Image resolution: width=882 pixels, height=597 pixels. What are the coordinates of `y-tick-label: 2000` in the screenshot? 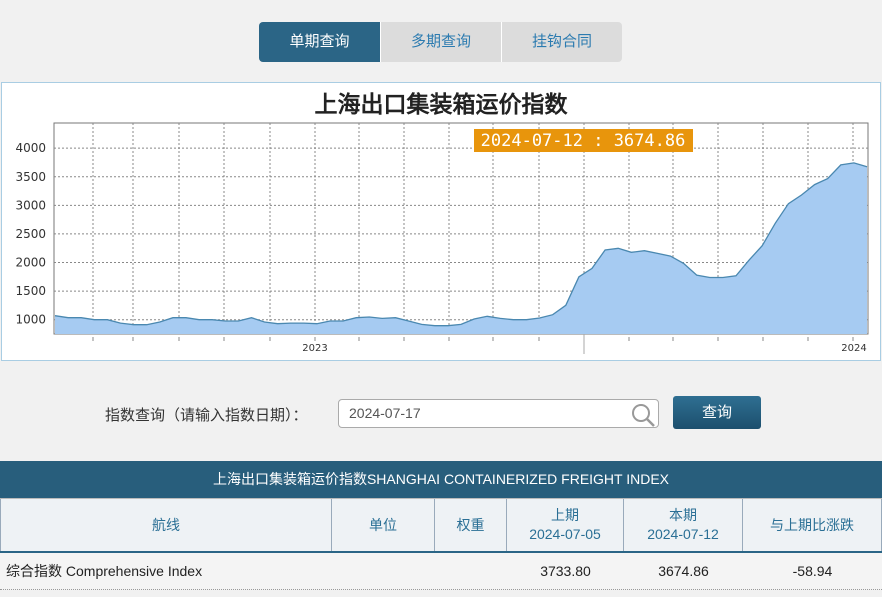 It's located at (30, 263).